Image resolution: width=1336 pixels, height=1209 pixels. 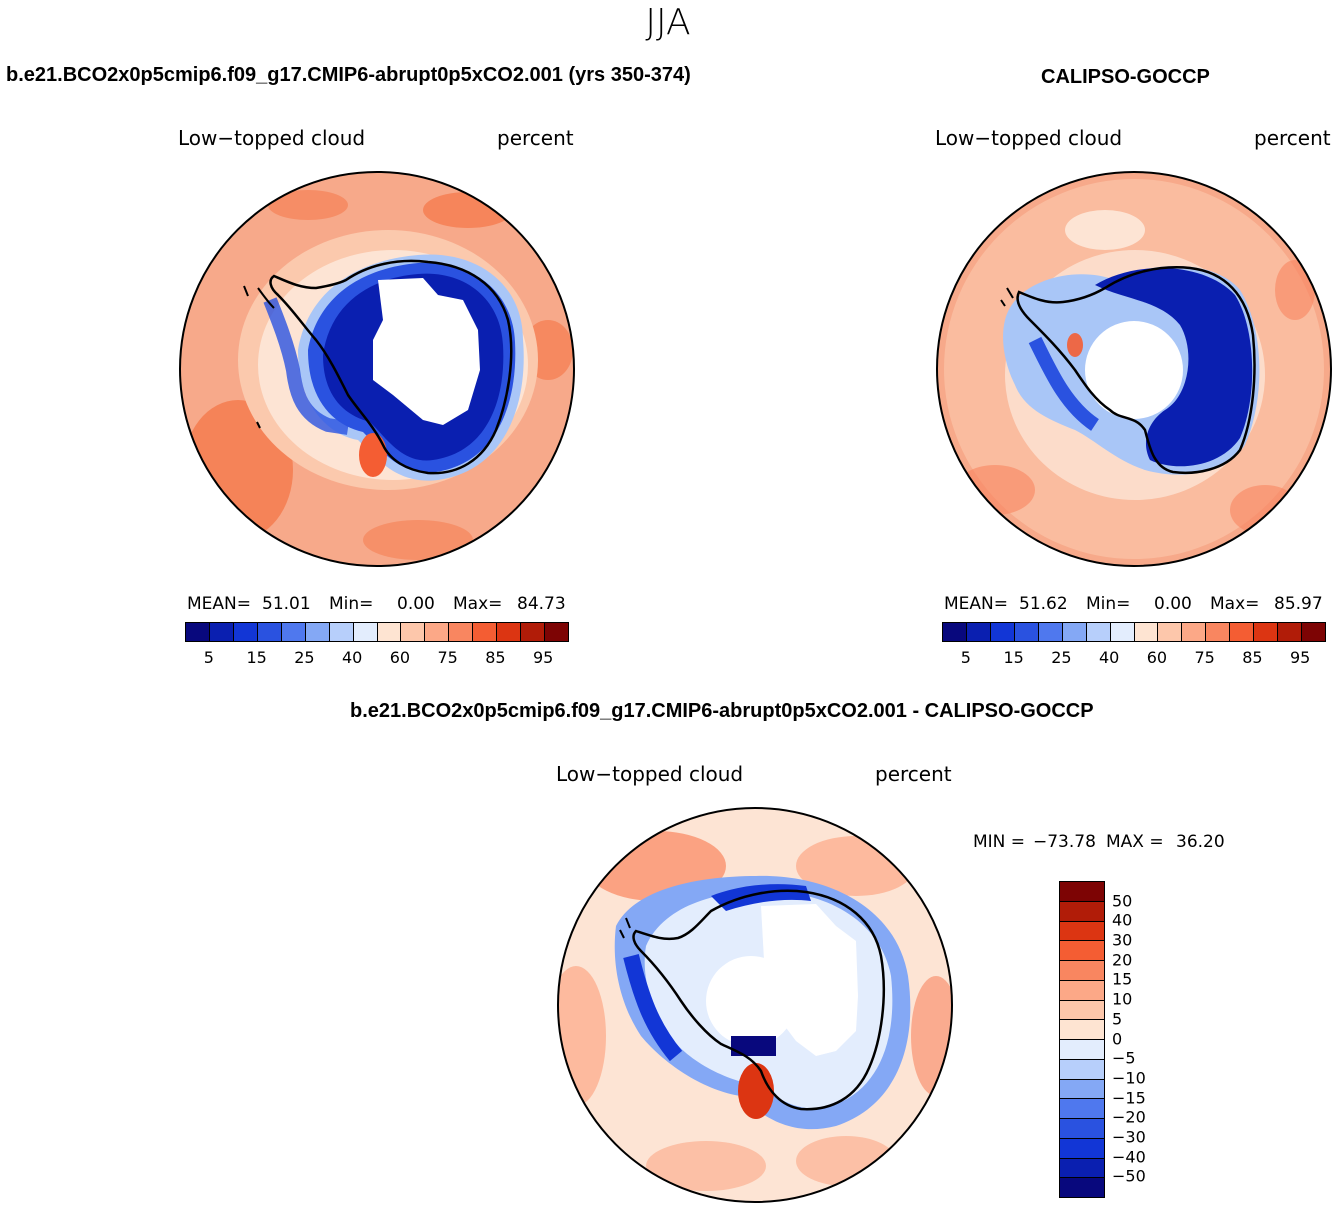 I want to click on diff-variable-label: Low−topped cloud, so click(x=650, y=774).